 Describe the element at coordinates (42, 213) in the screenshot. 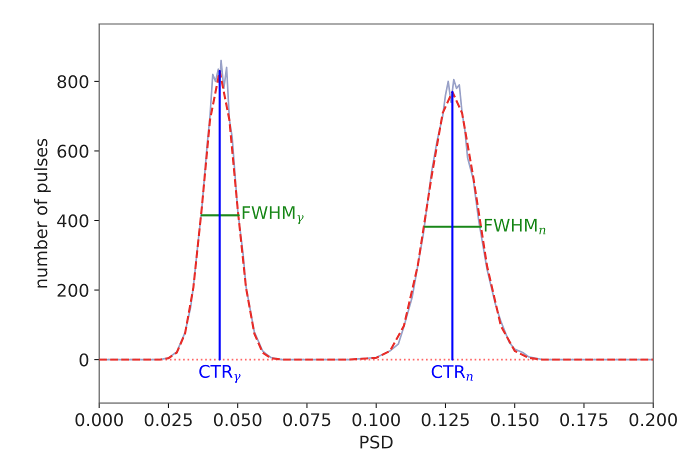

I see `y-axis-title: number of pulses` at that location.